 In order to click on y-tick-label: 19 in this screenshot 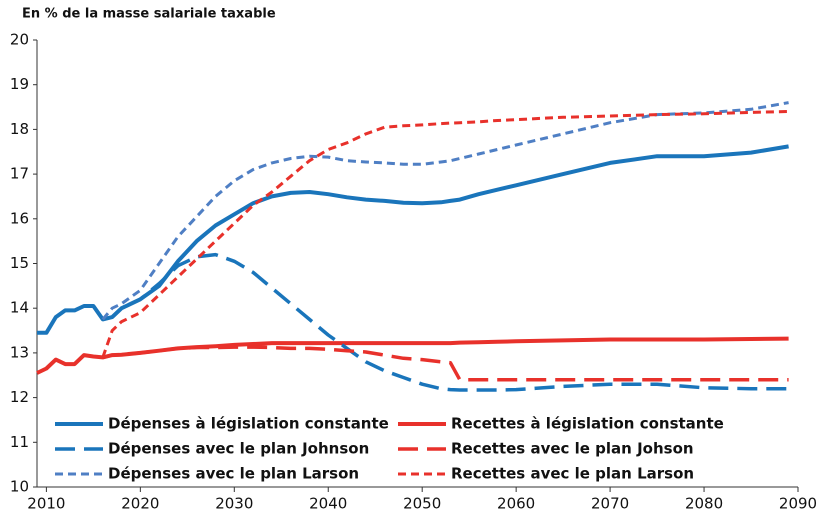, I will do `click(19, 84)`.